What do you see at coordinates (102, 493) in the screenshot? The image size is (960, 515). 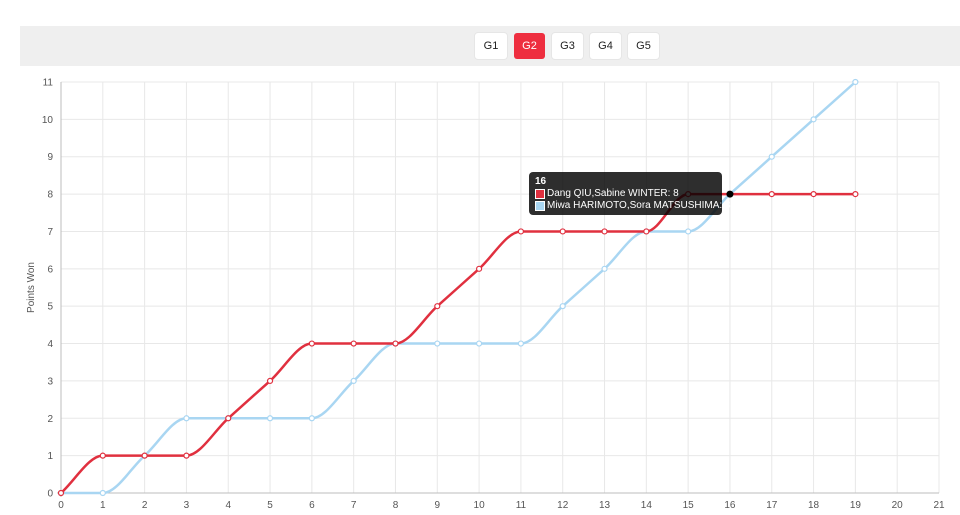 I see `data-point-series-2-x1` at bounding box center [102, 493].